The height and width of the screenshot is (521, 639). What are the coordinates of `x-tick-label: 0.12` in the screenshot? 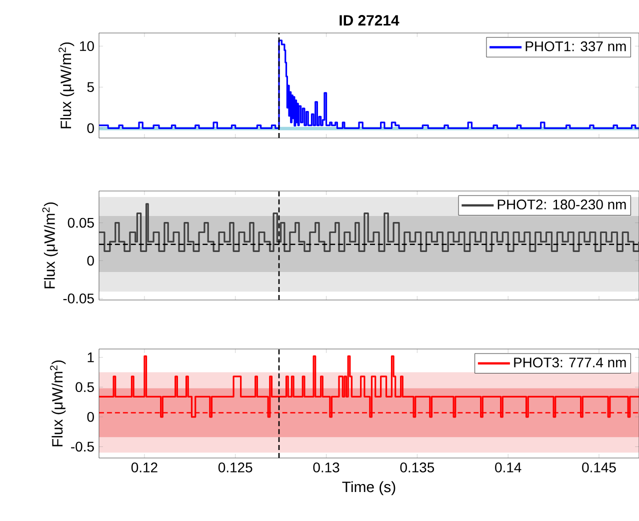 It's located at (144, 467).